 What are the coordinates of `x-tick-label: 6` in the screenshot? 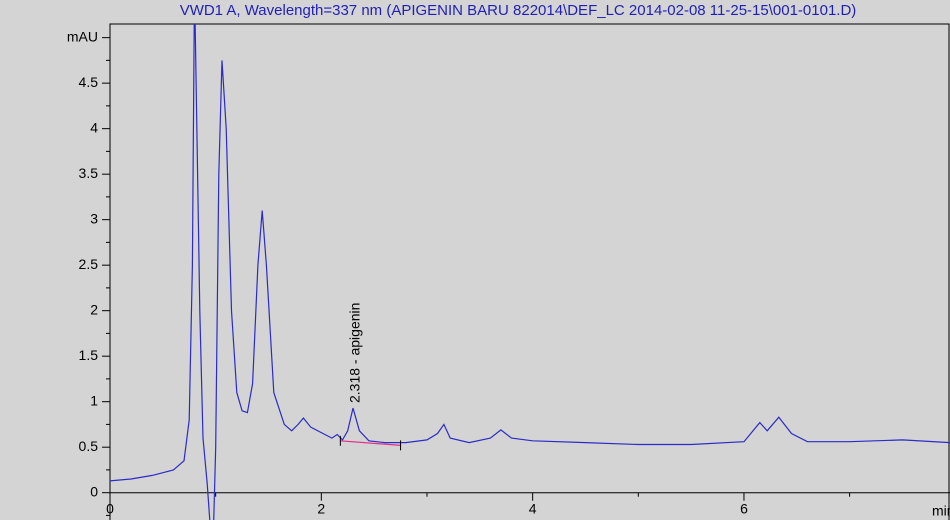 It's located at (744, 508).